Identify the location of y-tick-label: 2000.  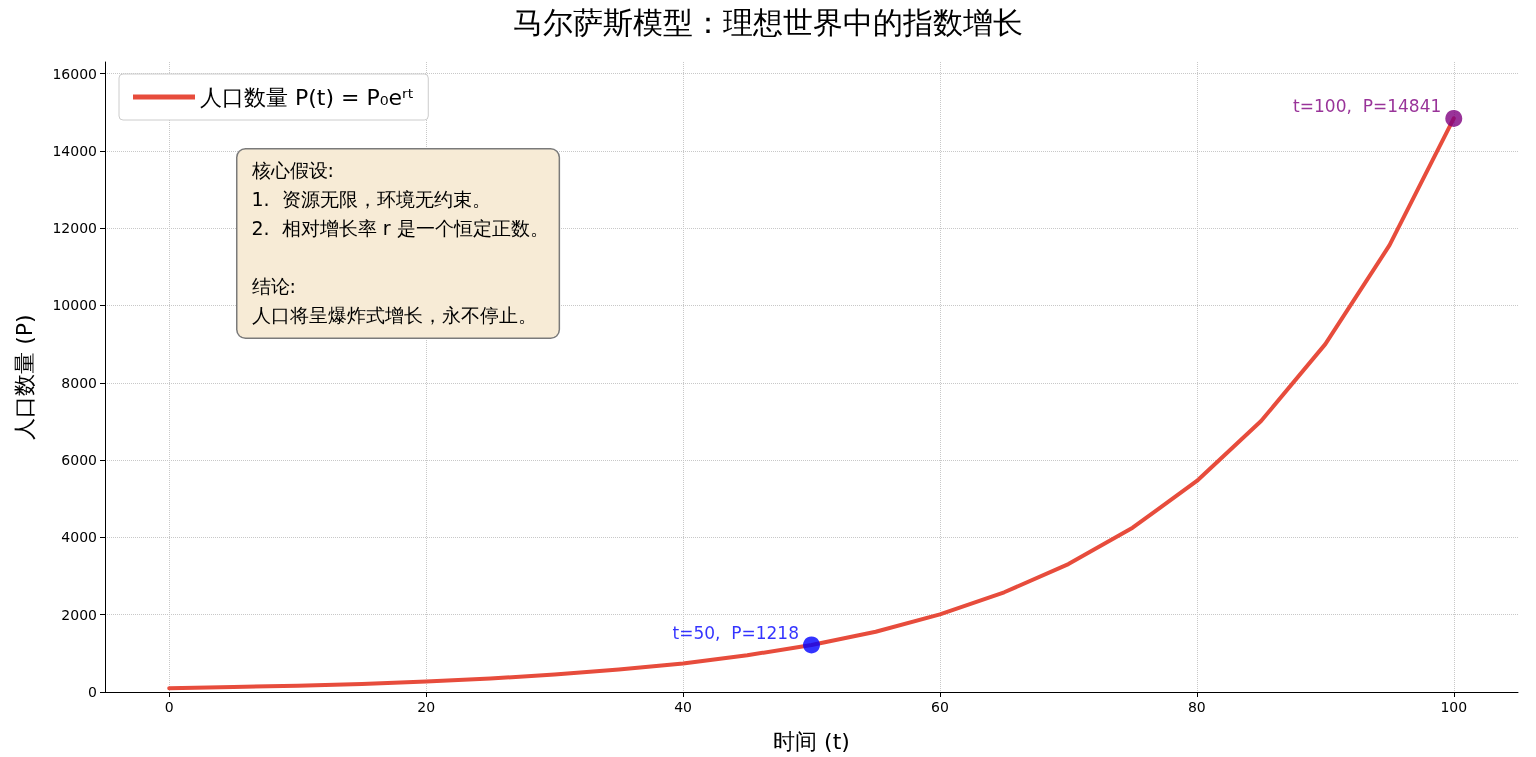
(79, 614).